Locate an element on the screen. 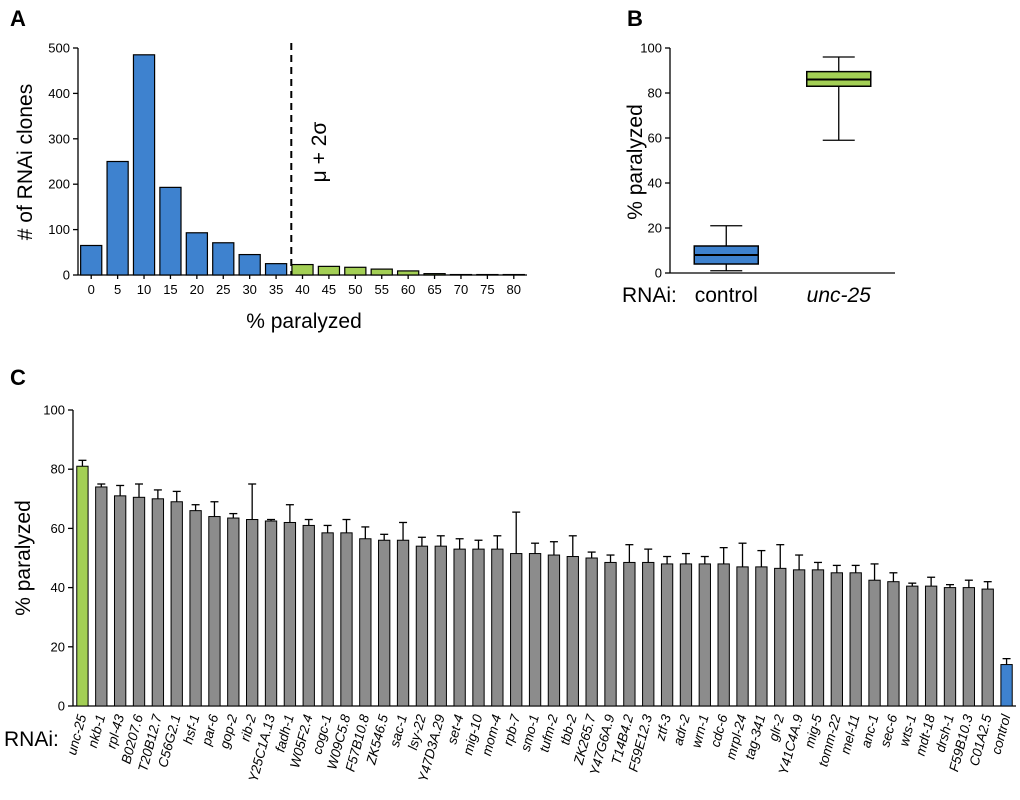 The image size is (1020, 800). panel-a-x-tick-label: 40 is located at coordinates (302, 289).